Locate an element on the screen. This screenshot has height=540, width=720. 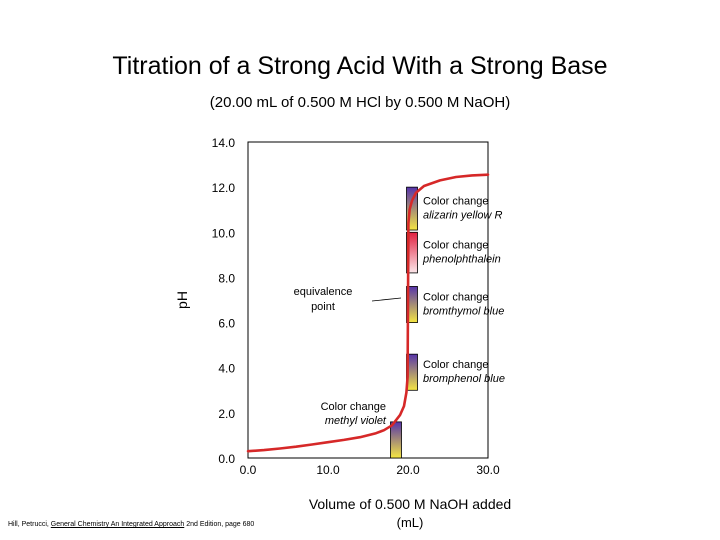
x-axis-unit-label: (mL) is located at coordinates (410, 522).